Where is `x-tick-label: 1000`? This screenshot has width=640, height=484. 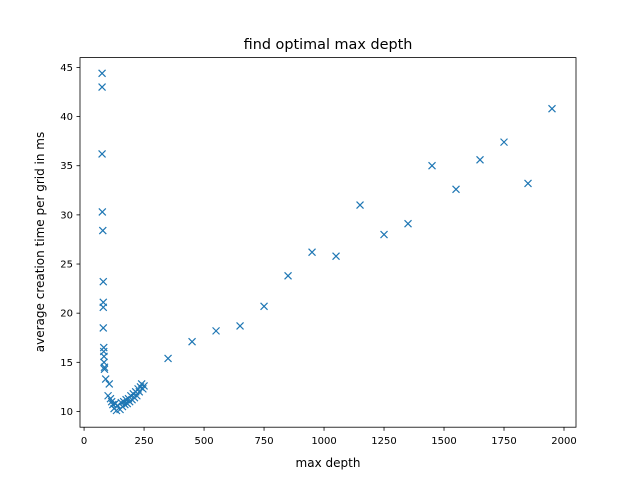
x-tick-label: 1000 is located at coordinates (323, 441).